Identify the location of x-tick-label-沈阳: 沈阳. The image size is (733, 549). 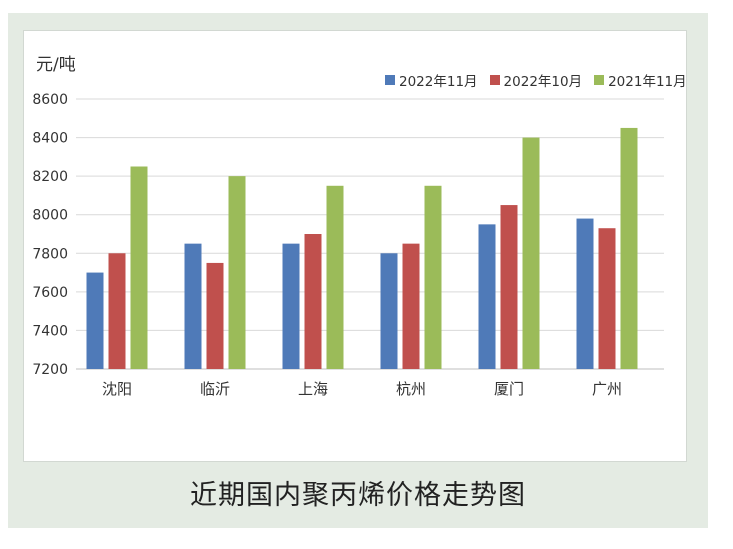
(117, 389).